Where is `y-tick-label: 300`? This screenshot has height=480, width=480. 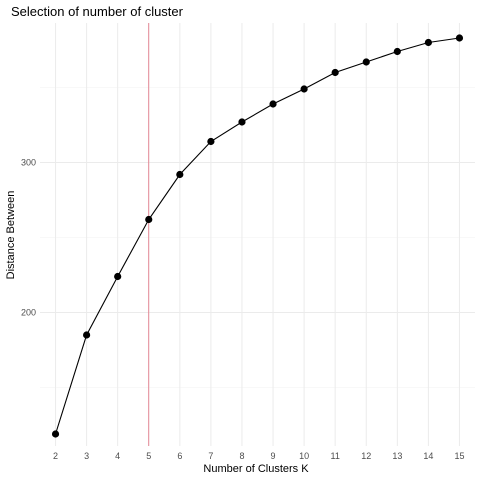
y-tick-label: 300 is located at coordinates (28, 163).